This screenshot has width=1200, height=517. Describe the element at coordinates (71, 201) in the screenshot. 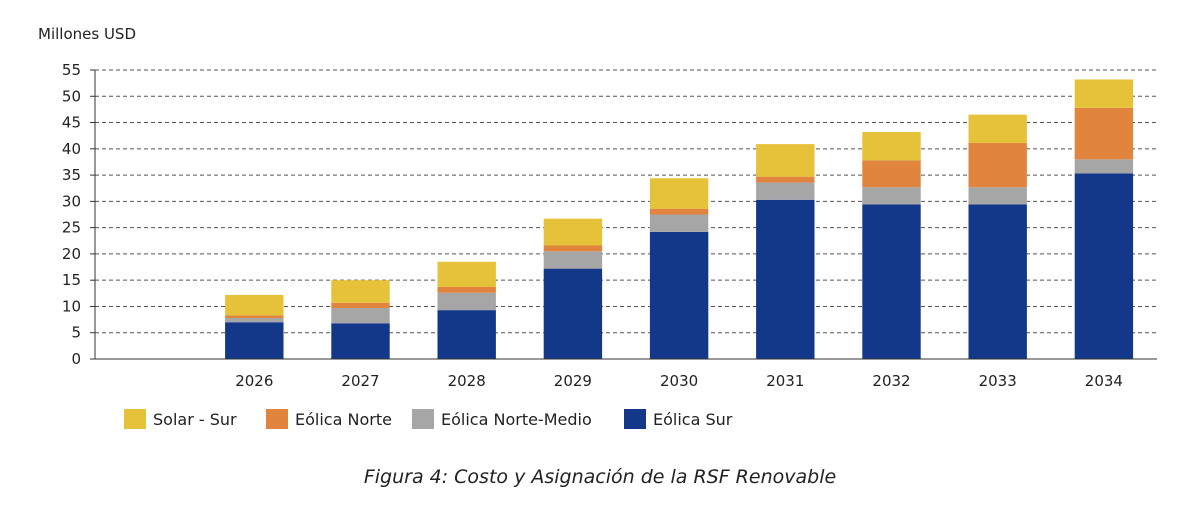

I see `y-tick-label: 30` at that location.